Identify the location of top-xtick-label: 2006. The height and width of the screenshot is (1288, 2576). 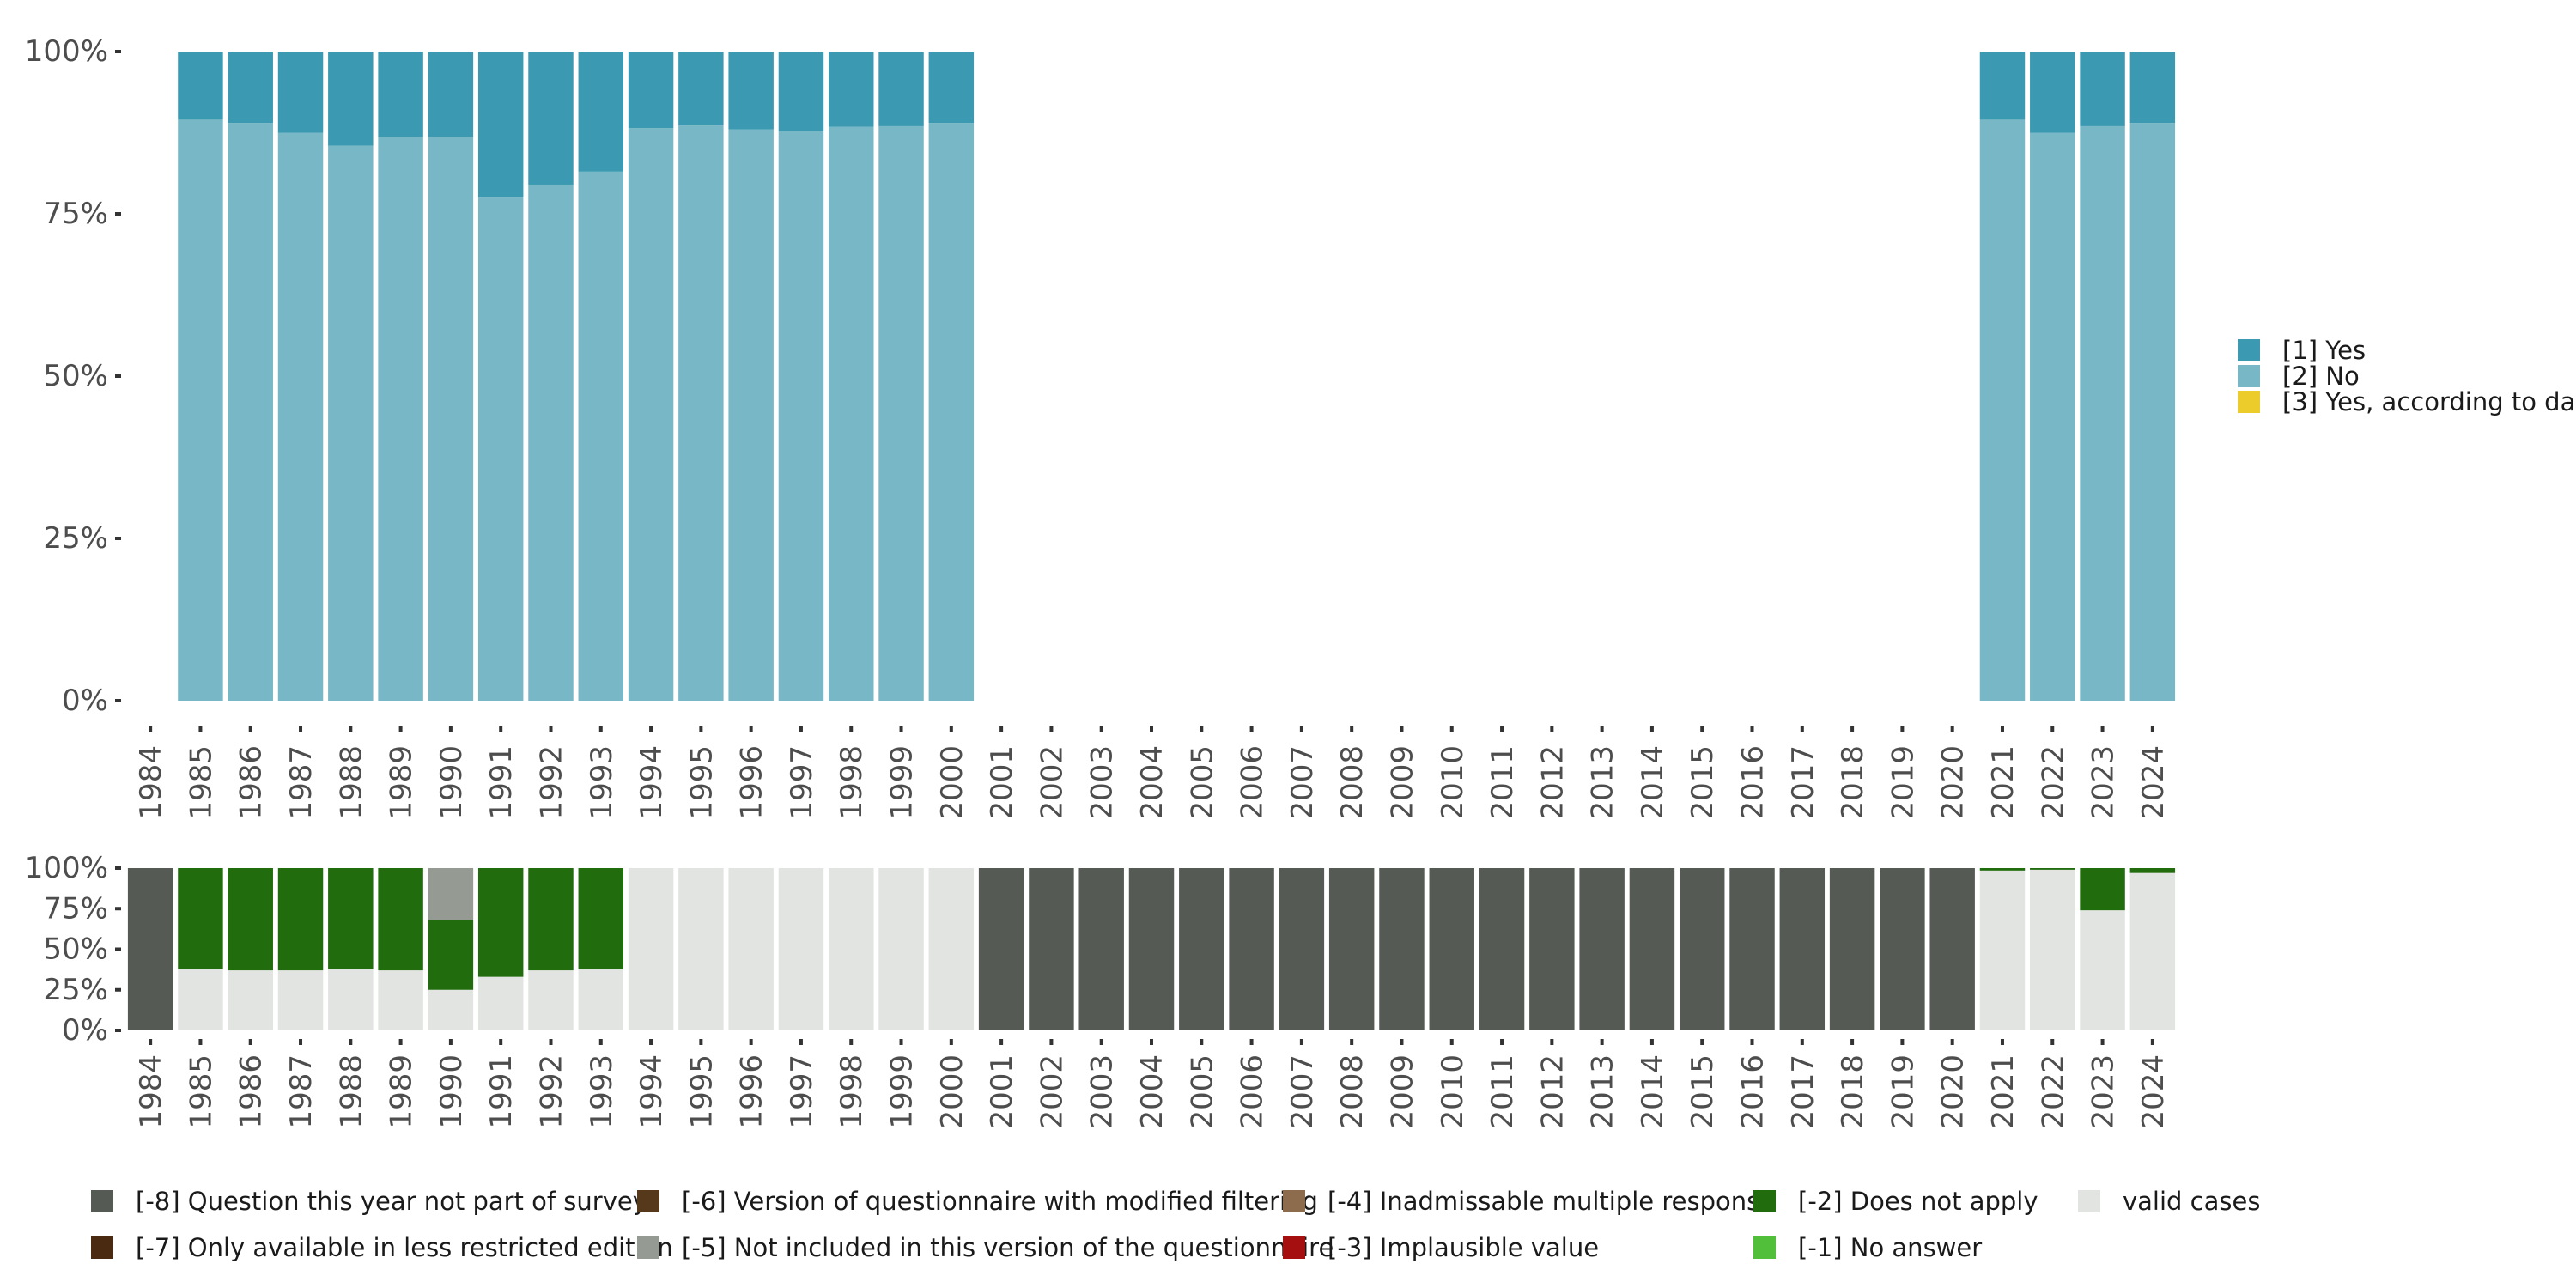
(1253, 782).